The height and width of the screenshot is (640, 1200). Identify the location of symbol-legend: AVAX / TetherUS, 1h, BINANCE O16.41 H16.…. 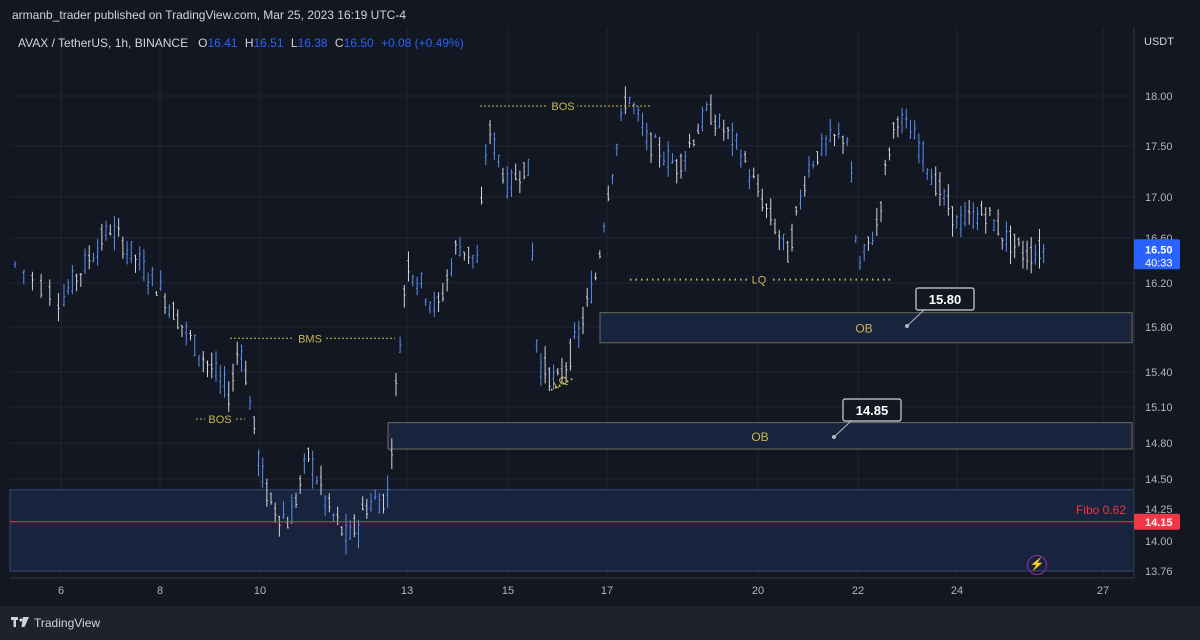
(241, 43).